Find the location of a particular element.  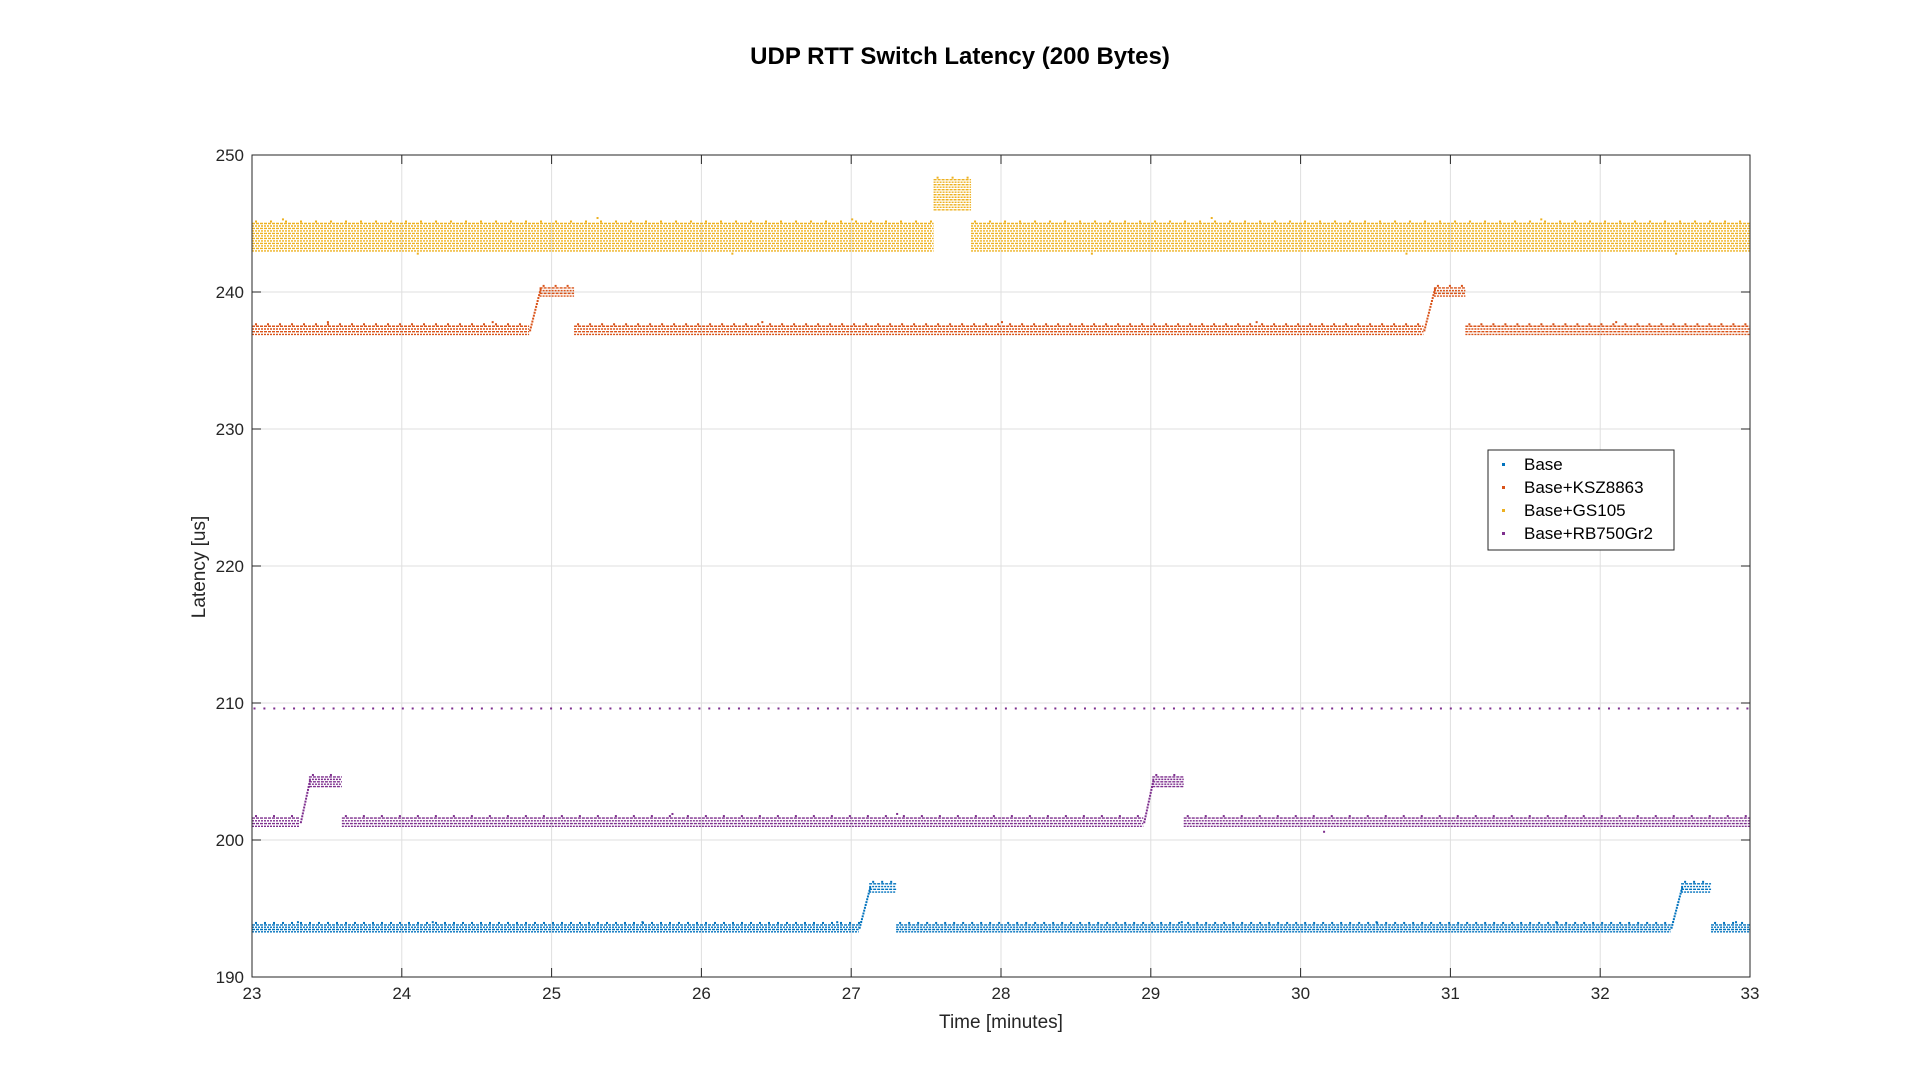

legend-entry: Base+RB750Gr2 is located at coordinates (1588, 533).